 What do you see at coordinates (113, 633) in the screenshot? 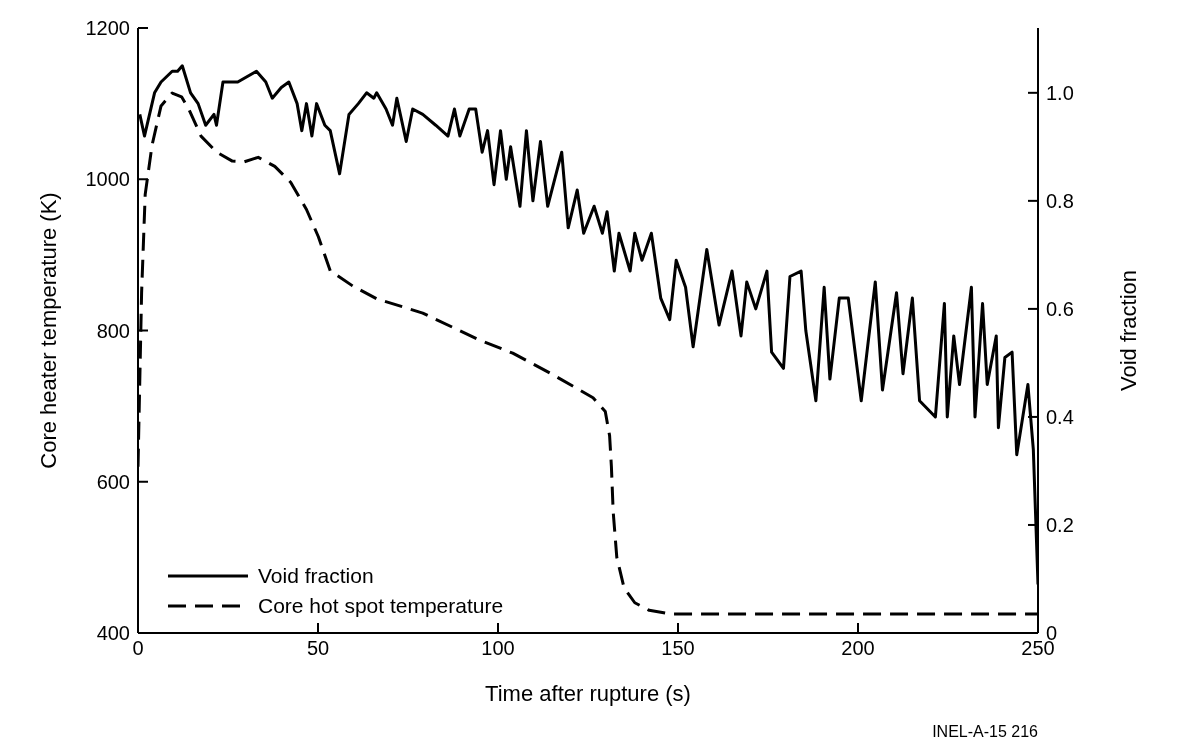
I see `y-tick-label: 400` at bounding box center [113, 633].